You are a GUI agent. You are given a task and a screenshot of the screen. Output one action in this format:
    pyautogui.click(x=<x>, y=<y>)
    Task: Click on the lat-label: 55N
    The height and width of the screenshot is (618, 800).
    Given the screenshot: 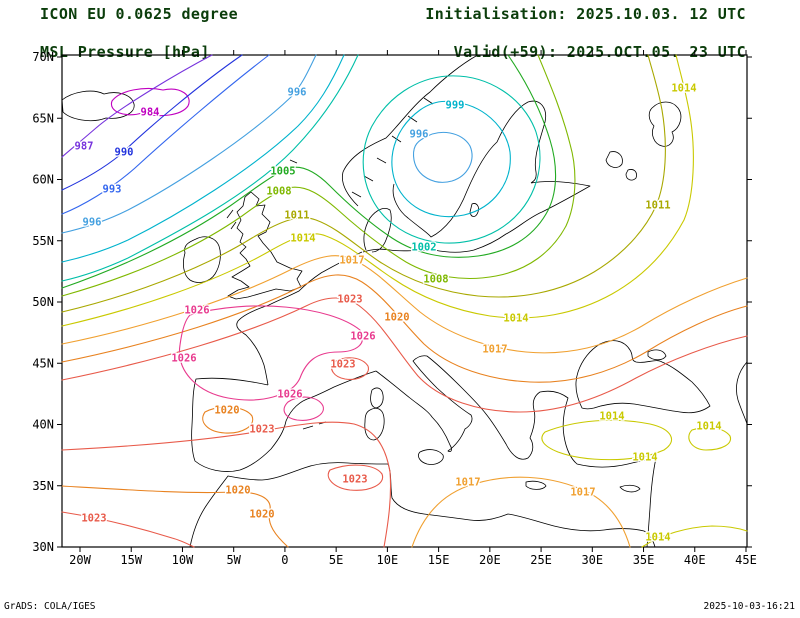 What is the action you would take?
    pyautogui.click(x=43, y=241)
    